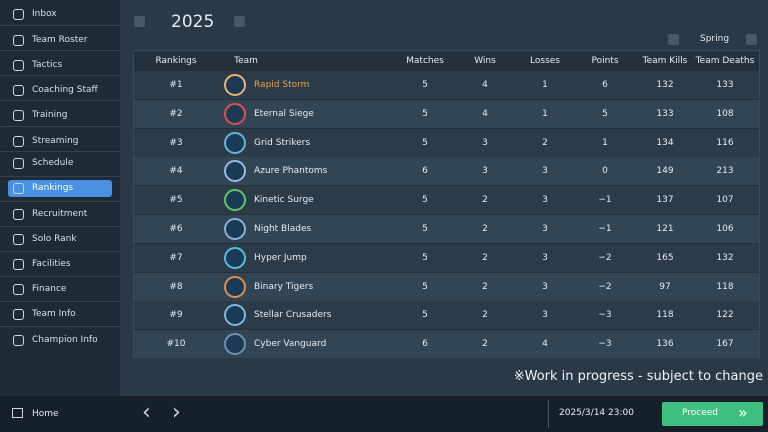 The image size is (768, 432). I want to click on home: Home, so click(45, 414).